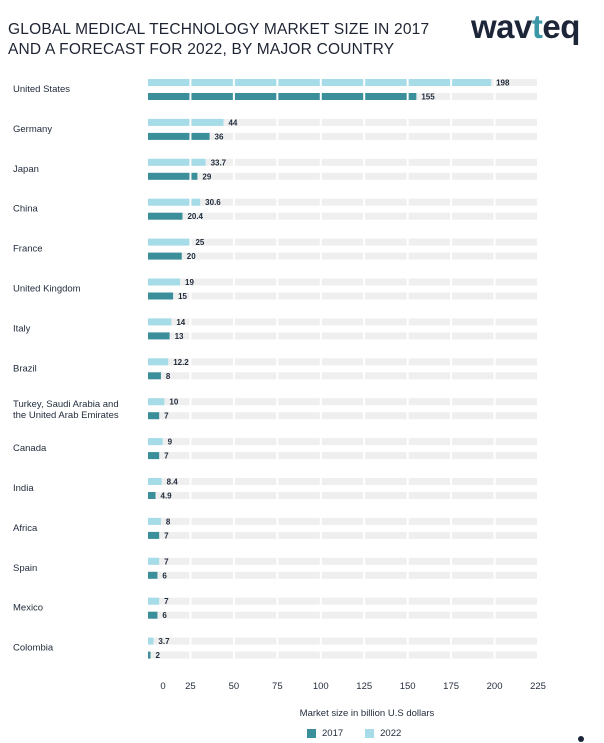  I want to click on legend-label-2022: 2022, so click(391, 733).